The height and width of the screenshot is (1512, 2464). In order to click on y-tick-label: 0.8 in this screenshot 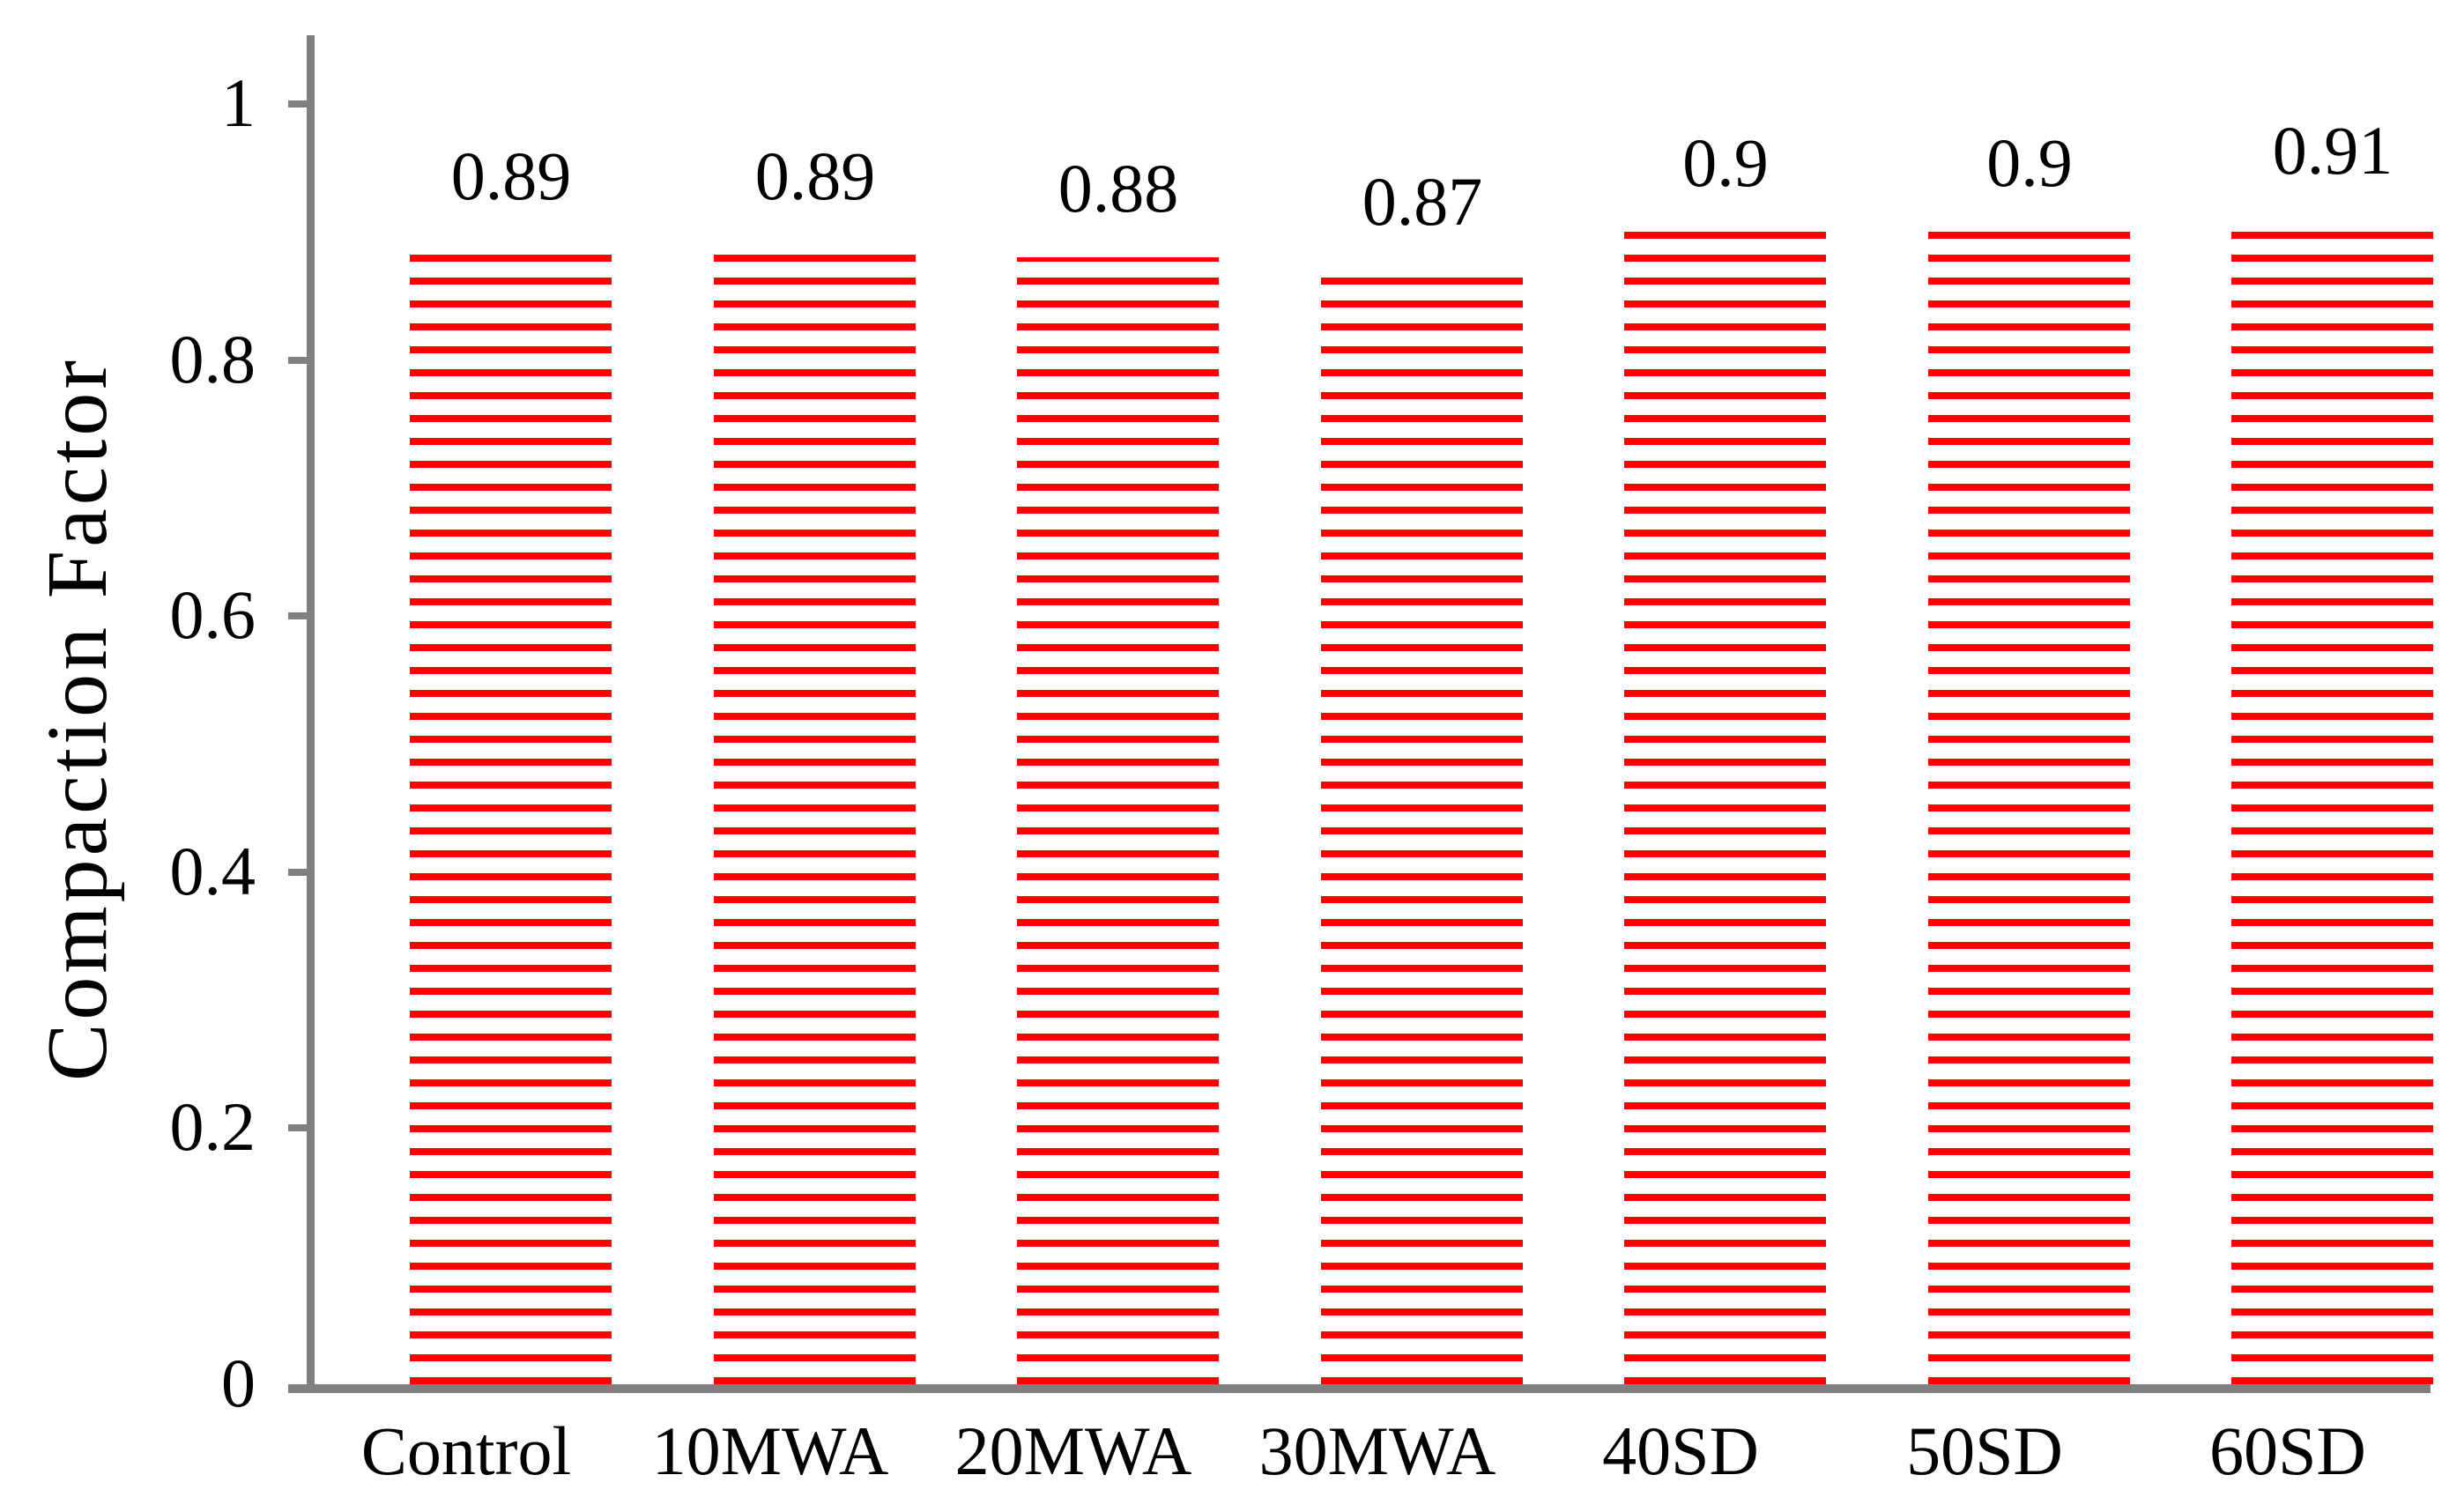, I will do `click(212, 359)`.